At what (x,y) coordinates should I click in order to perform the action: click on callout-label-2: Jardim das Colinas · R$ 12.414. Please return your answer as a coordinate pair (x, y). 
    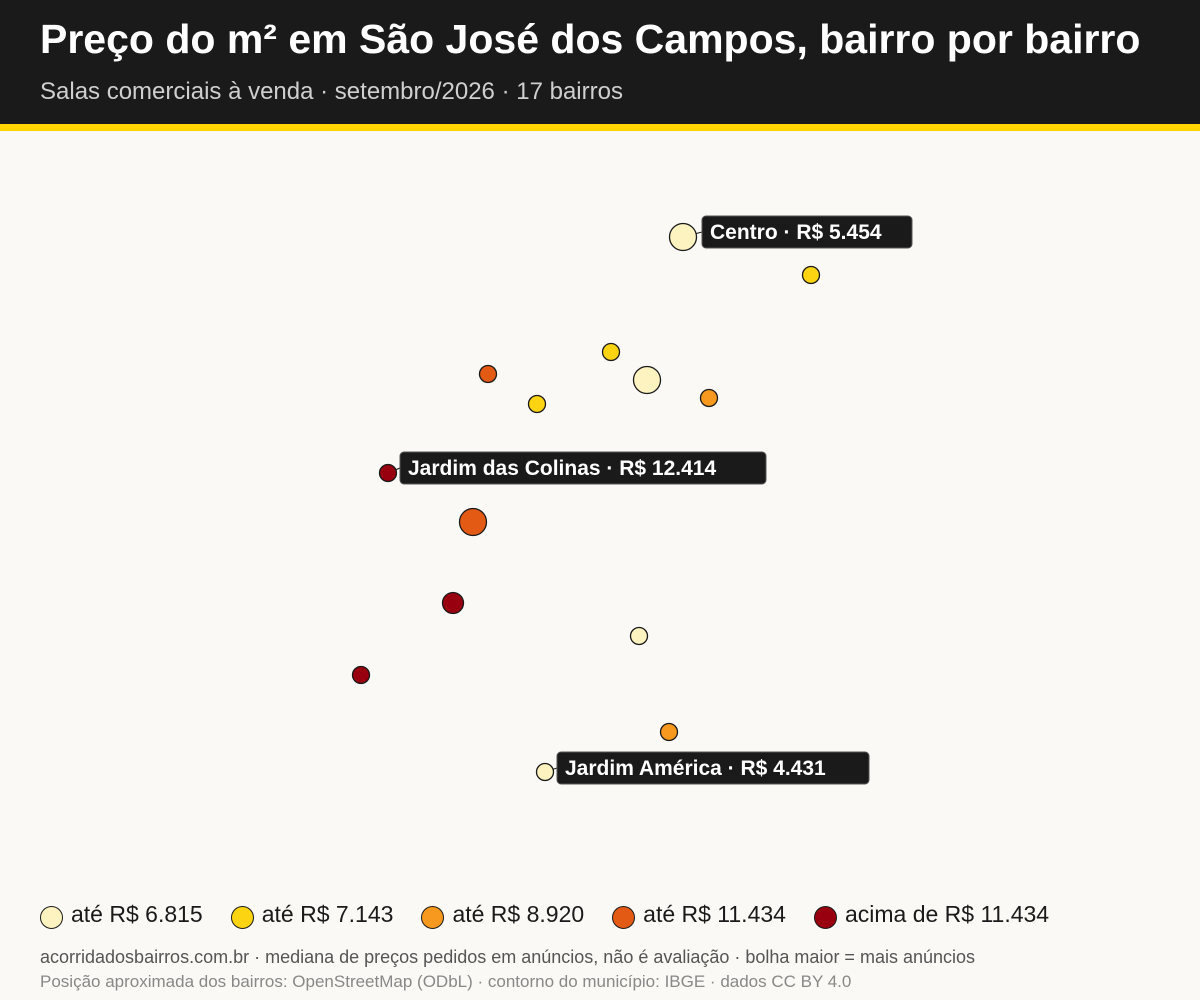
    Looking at the image, I should click on (562, 468).